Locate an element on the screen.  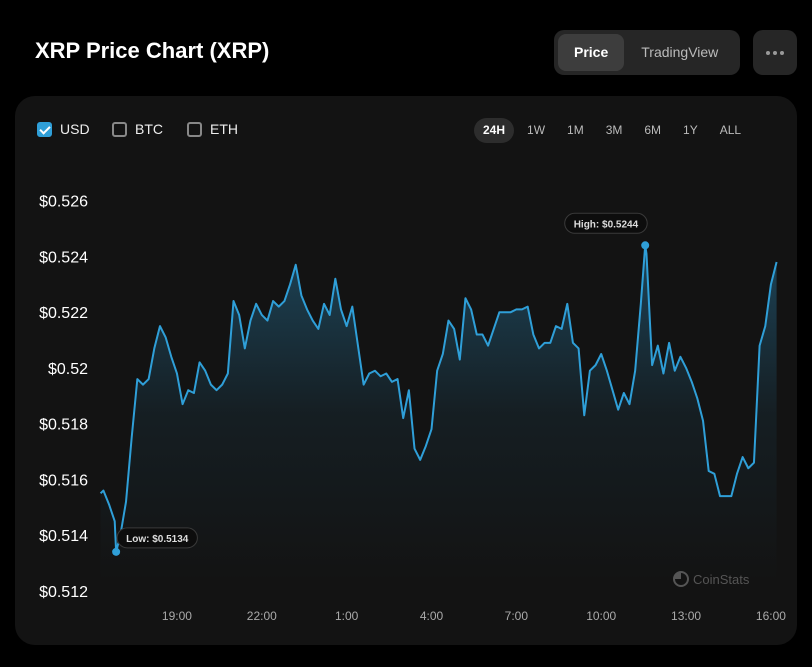
annotation: High: $0.5244 is located at coordinates (606, 223).